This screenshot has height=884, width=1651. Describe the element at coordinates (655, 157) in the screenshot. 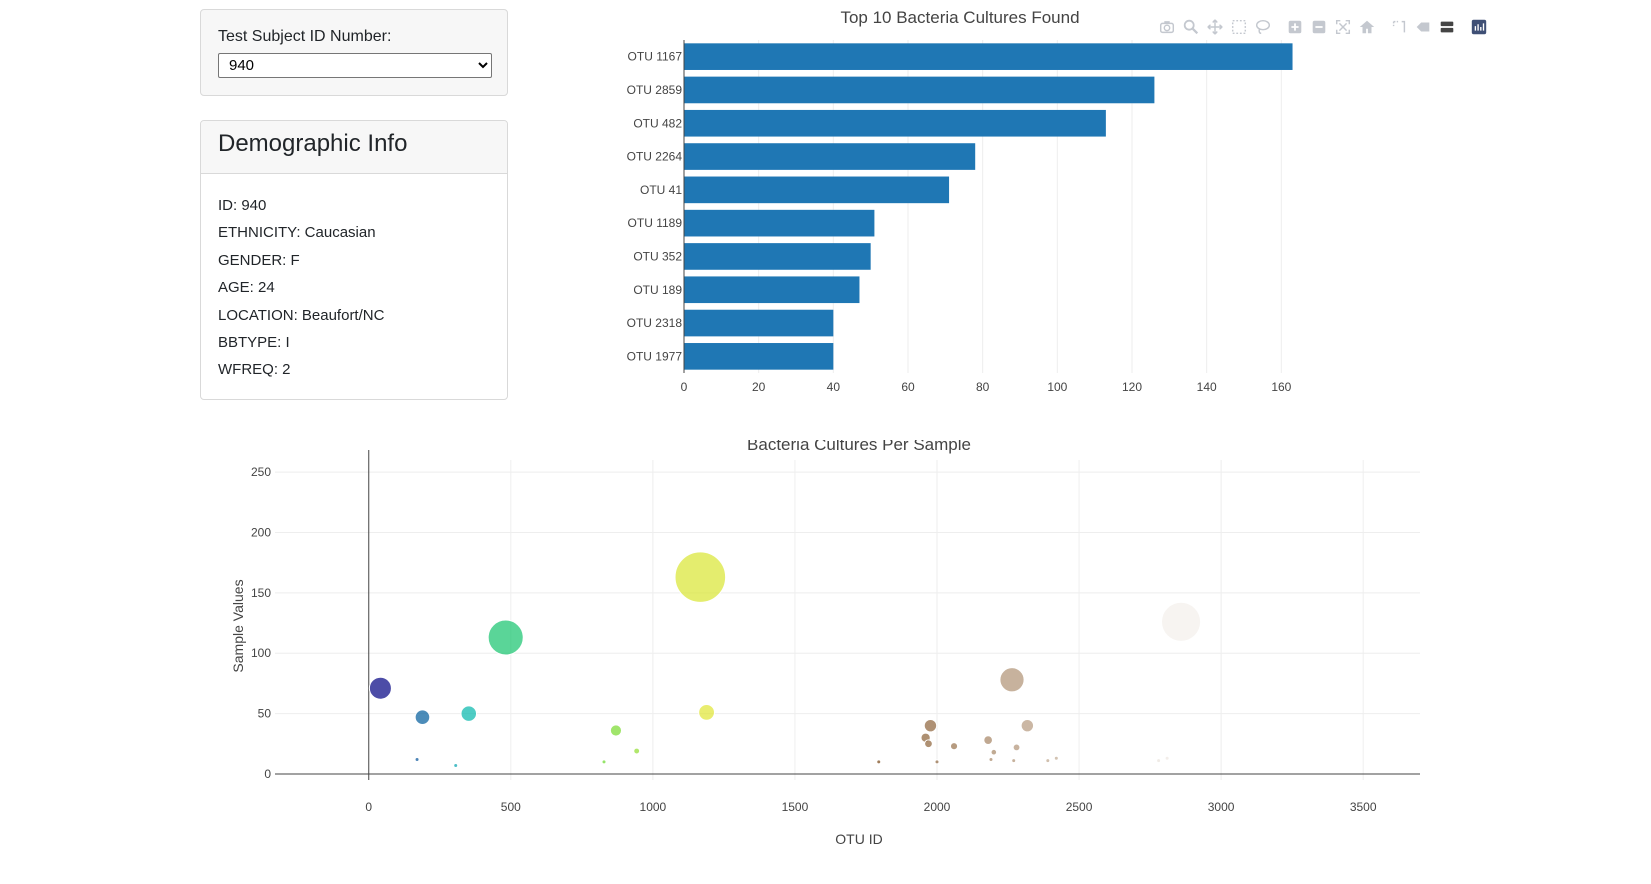

I see `bar-category-label: OTU 2264` at that location.